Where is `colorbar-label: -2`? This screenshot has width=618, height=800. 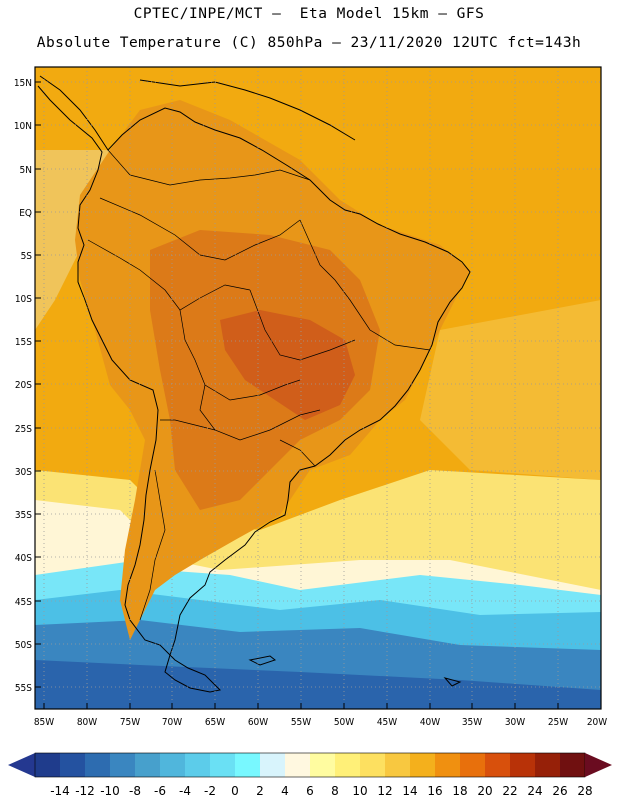 colorbar-label: -2 is located at coordinates (210, 791).